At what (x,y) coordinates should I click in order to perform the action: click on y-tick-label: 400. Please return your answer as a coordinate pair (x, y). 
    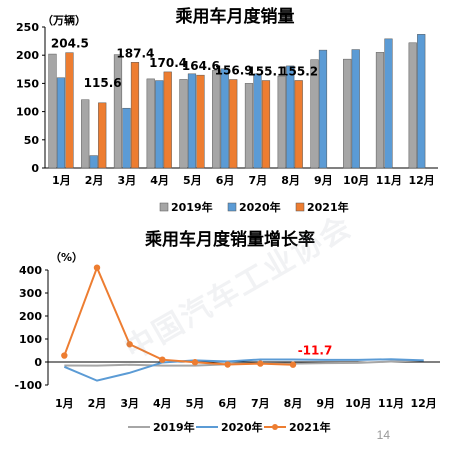
    Looking at the image, I should click on (30, 270).